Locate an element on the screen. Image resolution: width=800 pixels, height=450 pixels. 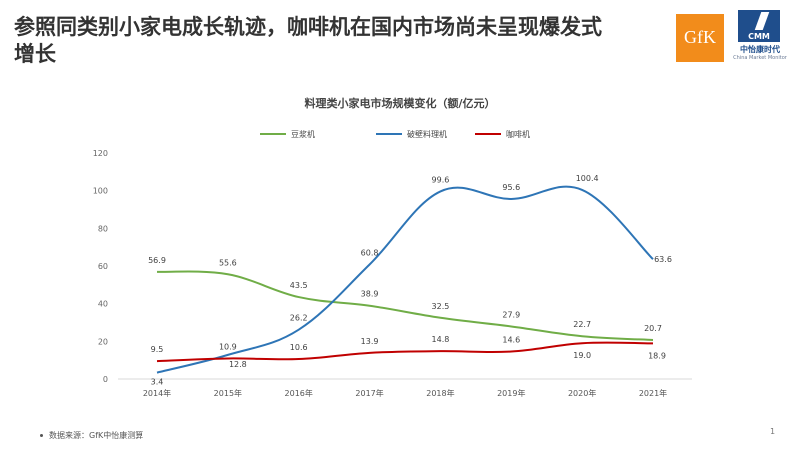
data-label: 99.6 is located at coordinates (441, 179).